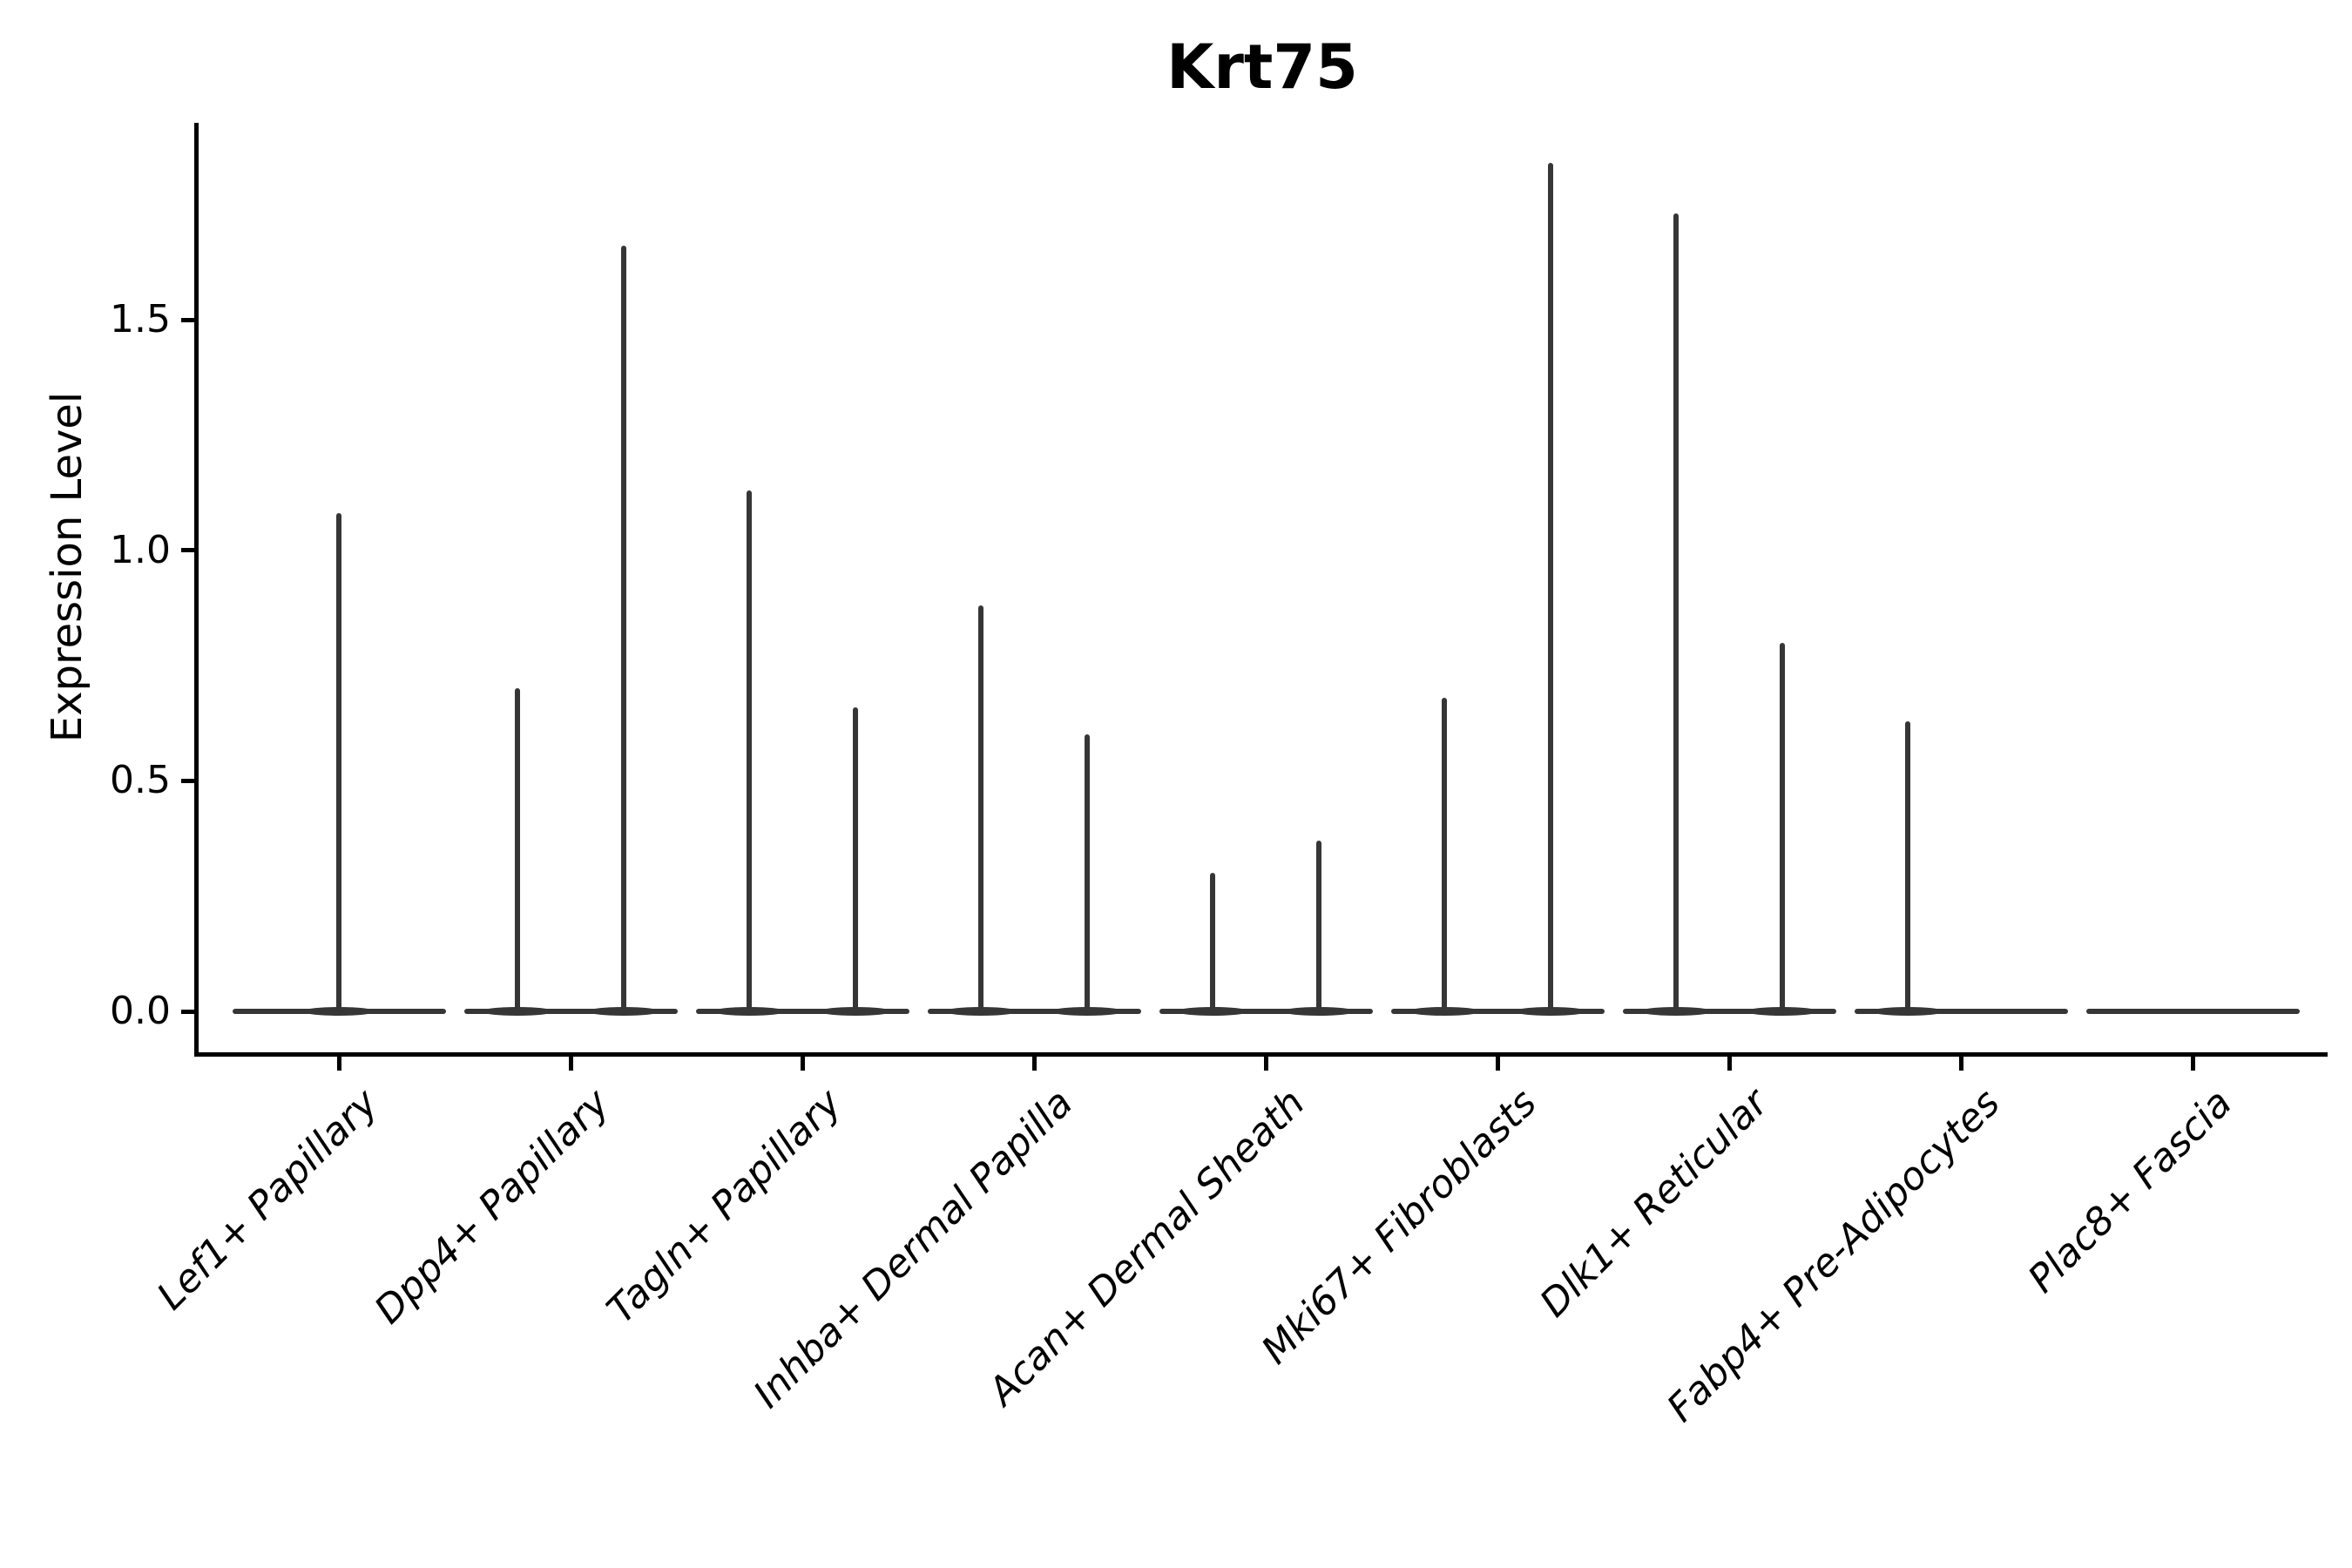  I want to click on x-tick-label: Dpp4+ Papillary, so click(492, 1206).